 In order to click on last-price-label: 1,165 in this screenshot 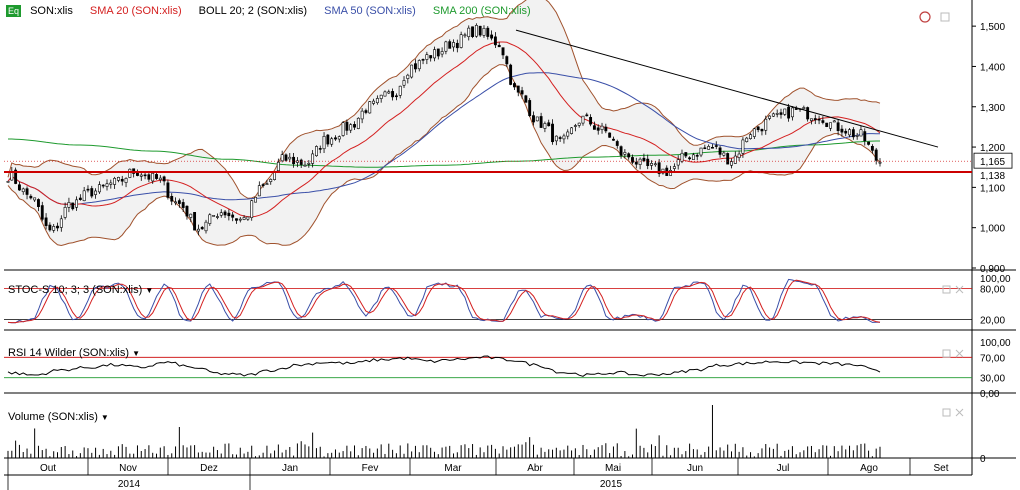, I will do `click(992, 162)`.